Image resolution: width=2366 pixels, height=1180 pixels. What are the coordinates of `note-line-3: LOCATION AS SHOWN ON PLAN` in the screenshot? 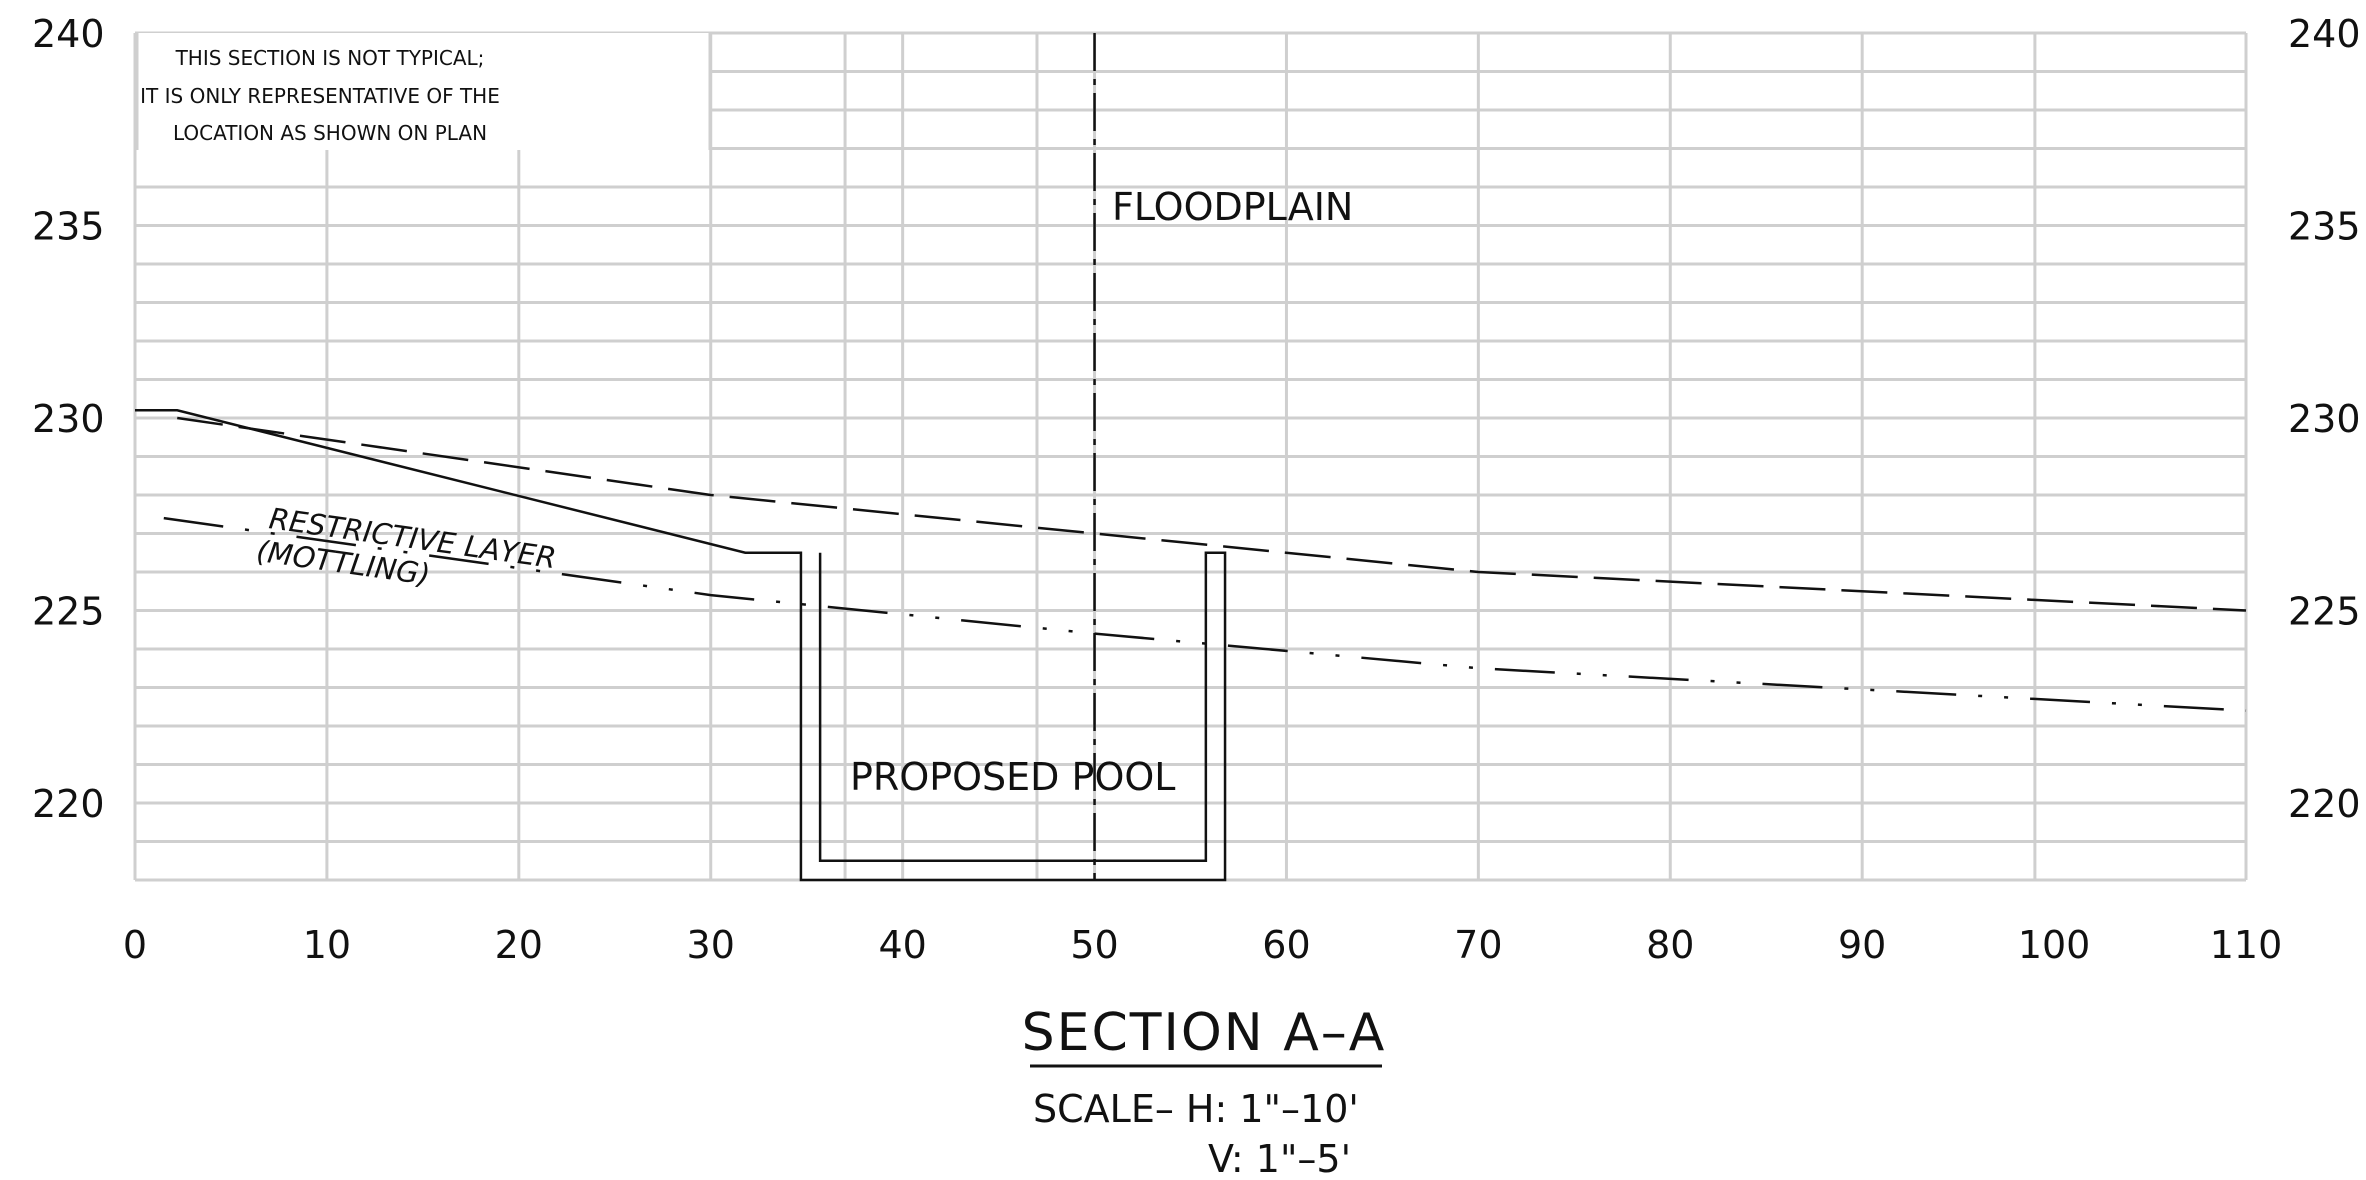 It's located at (330, 133).